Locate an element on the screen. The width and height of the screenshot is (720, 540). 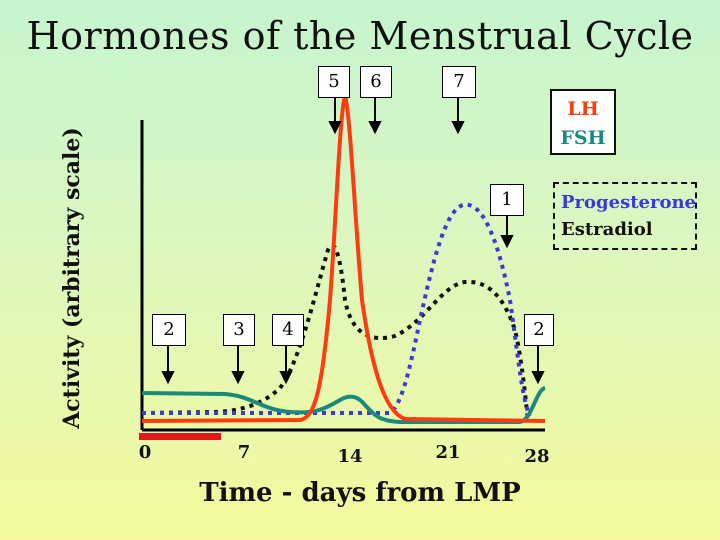
x-tick-0: 0 is located at coordinates (145, 452).